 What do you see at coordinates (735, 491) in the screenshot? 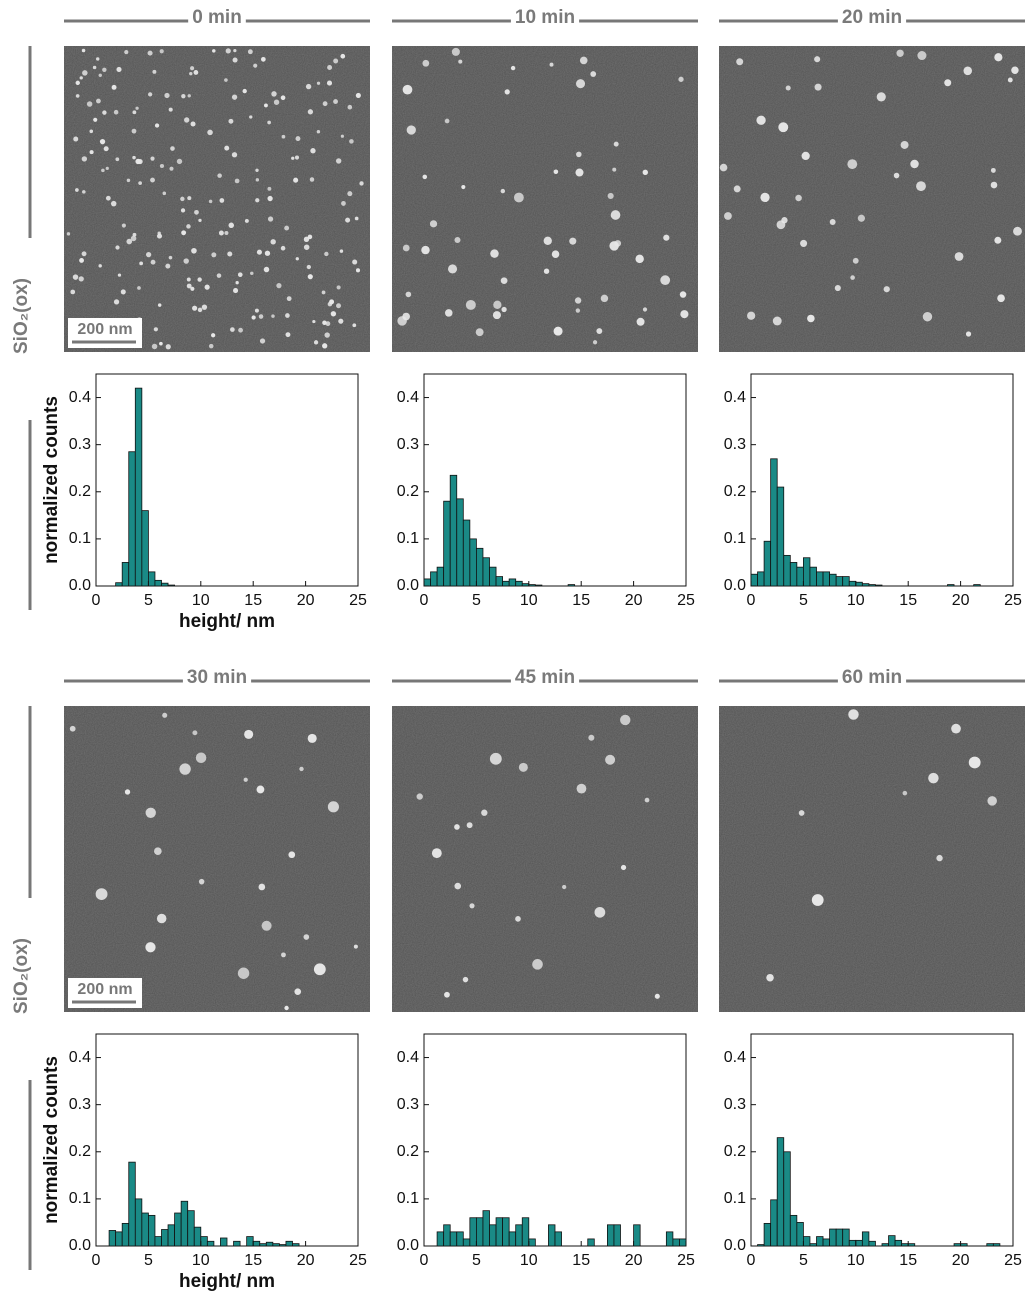
I see `y-tick-label: 0.2` at bounding box center [735, 491].